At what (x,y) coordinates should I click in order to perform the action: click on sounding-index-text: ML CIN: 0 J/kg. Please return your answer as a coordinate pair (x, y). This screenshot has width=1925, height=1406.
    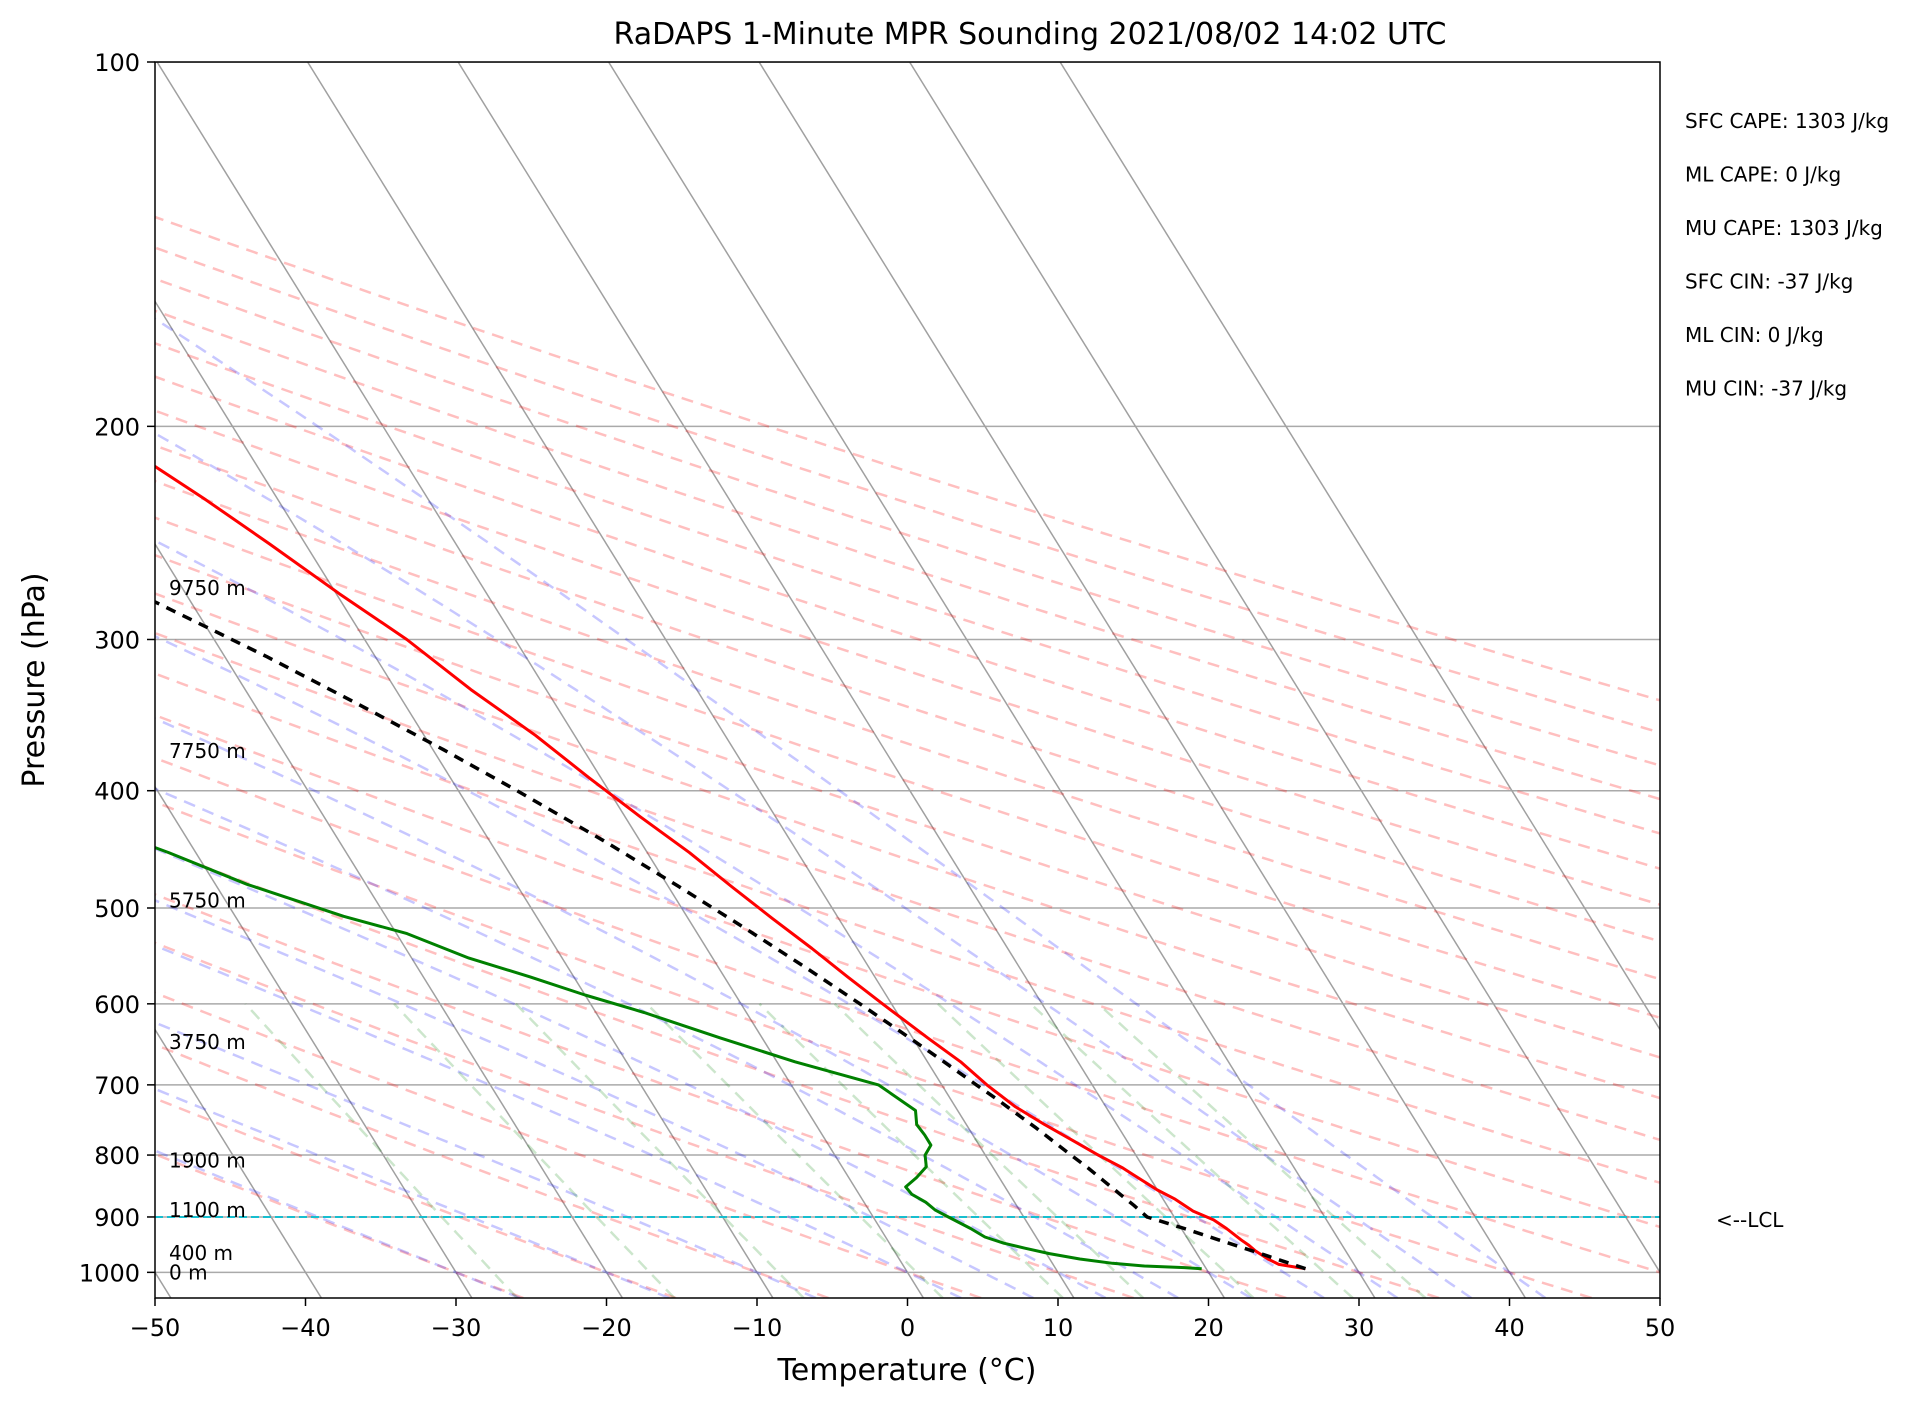
    Looking at the image, I should click on (1754, 335).